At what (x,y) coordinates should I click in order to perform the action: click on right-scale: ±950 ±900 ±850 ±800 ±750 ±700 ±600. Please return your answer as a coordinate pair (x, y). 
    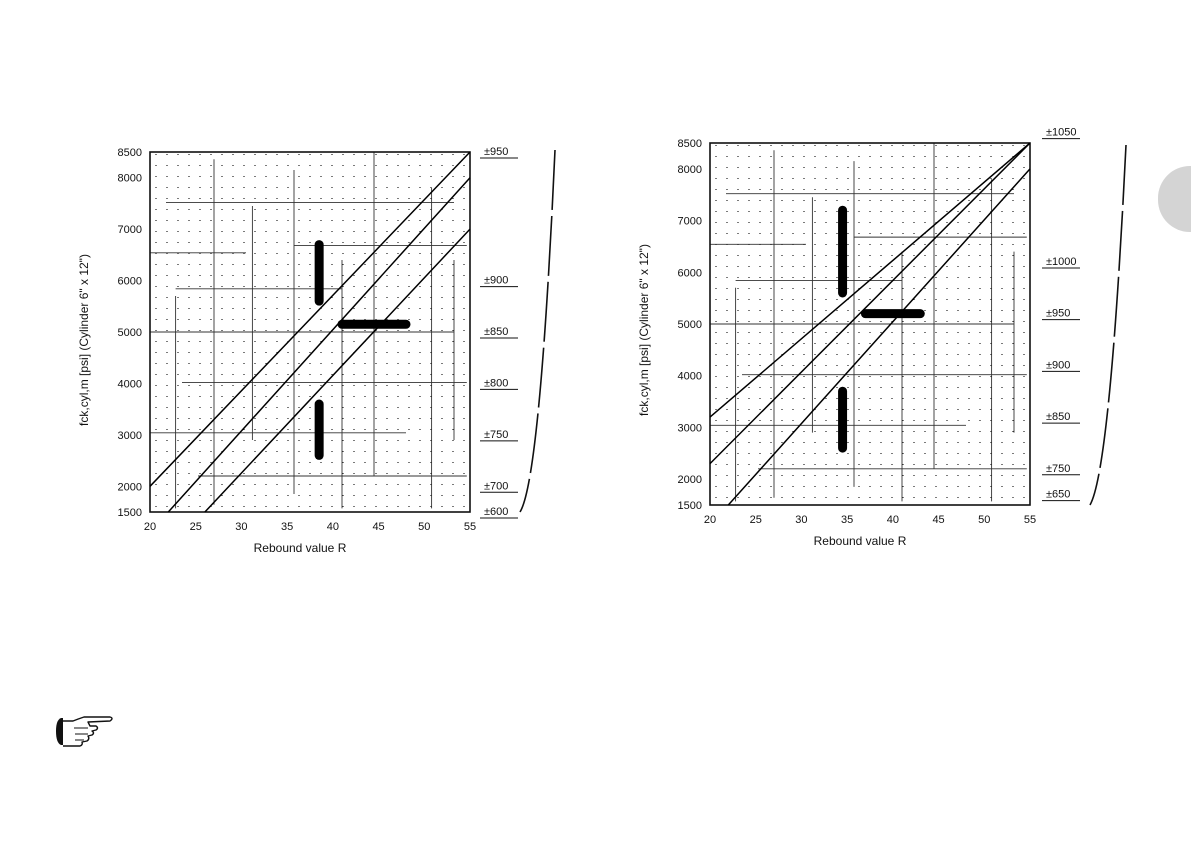
    Looking at the image, I should click on (518, 332).